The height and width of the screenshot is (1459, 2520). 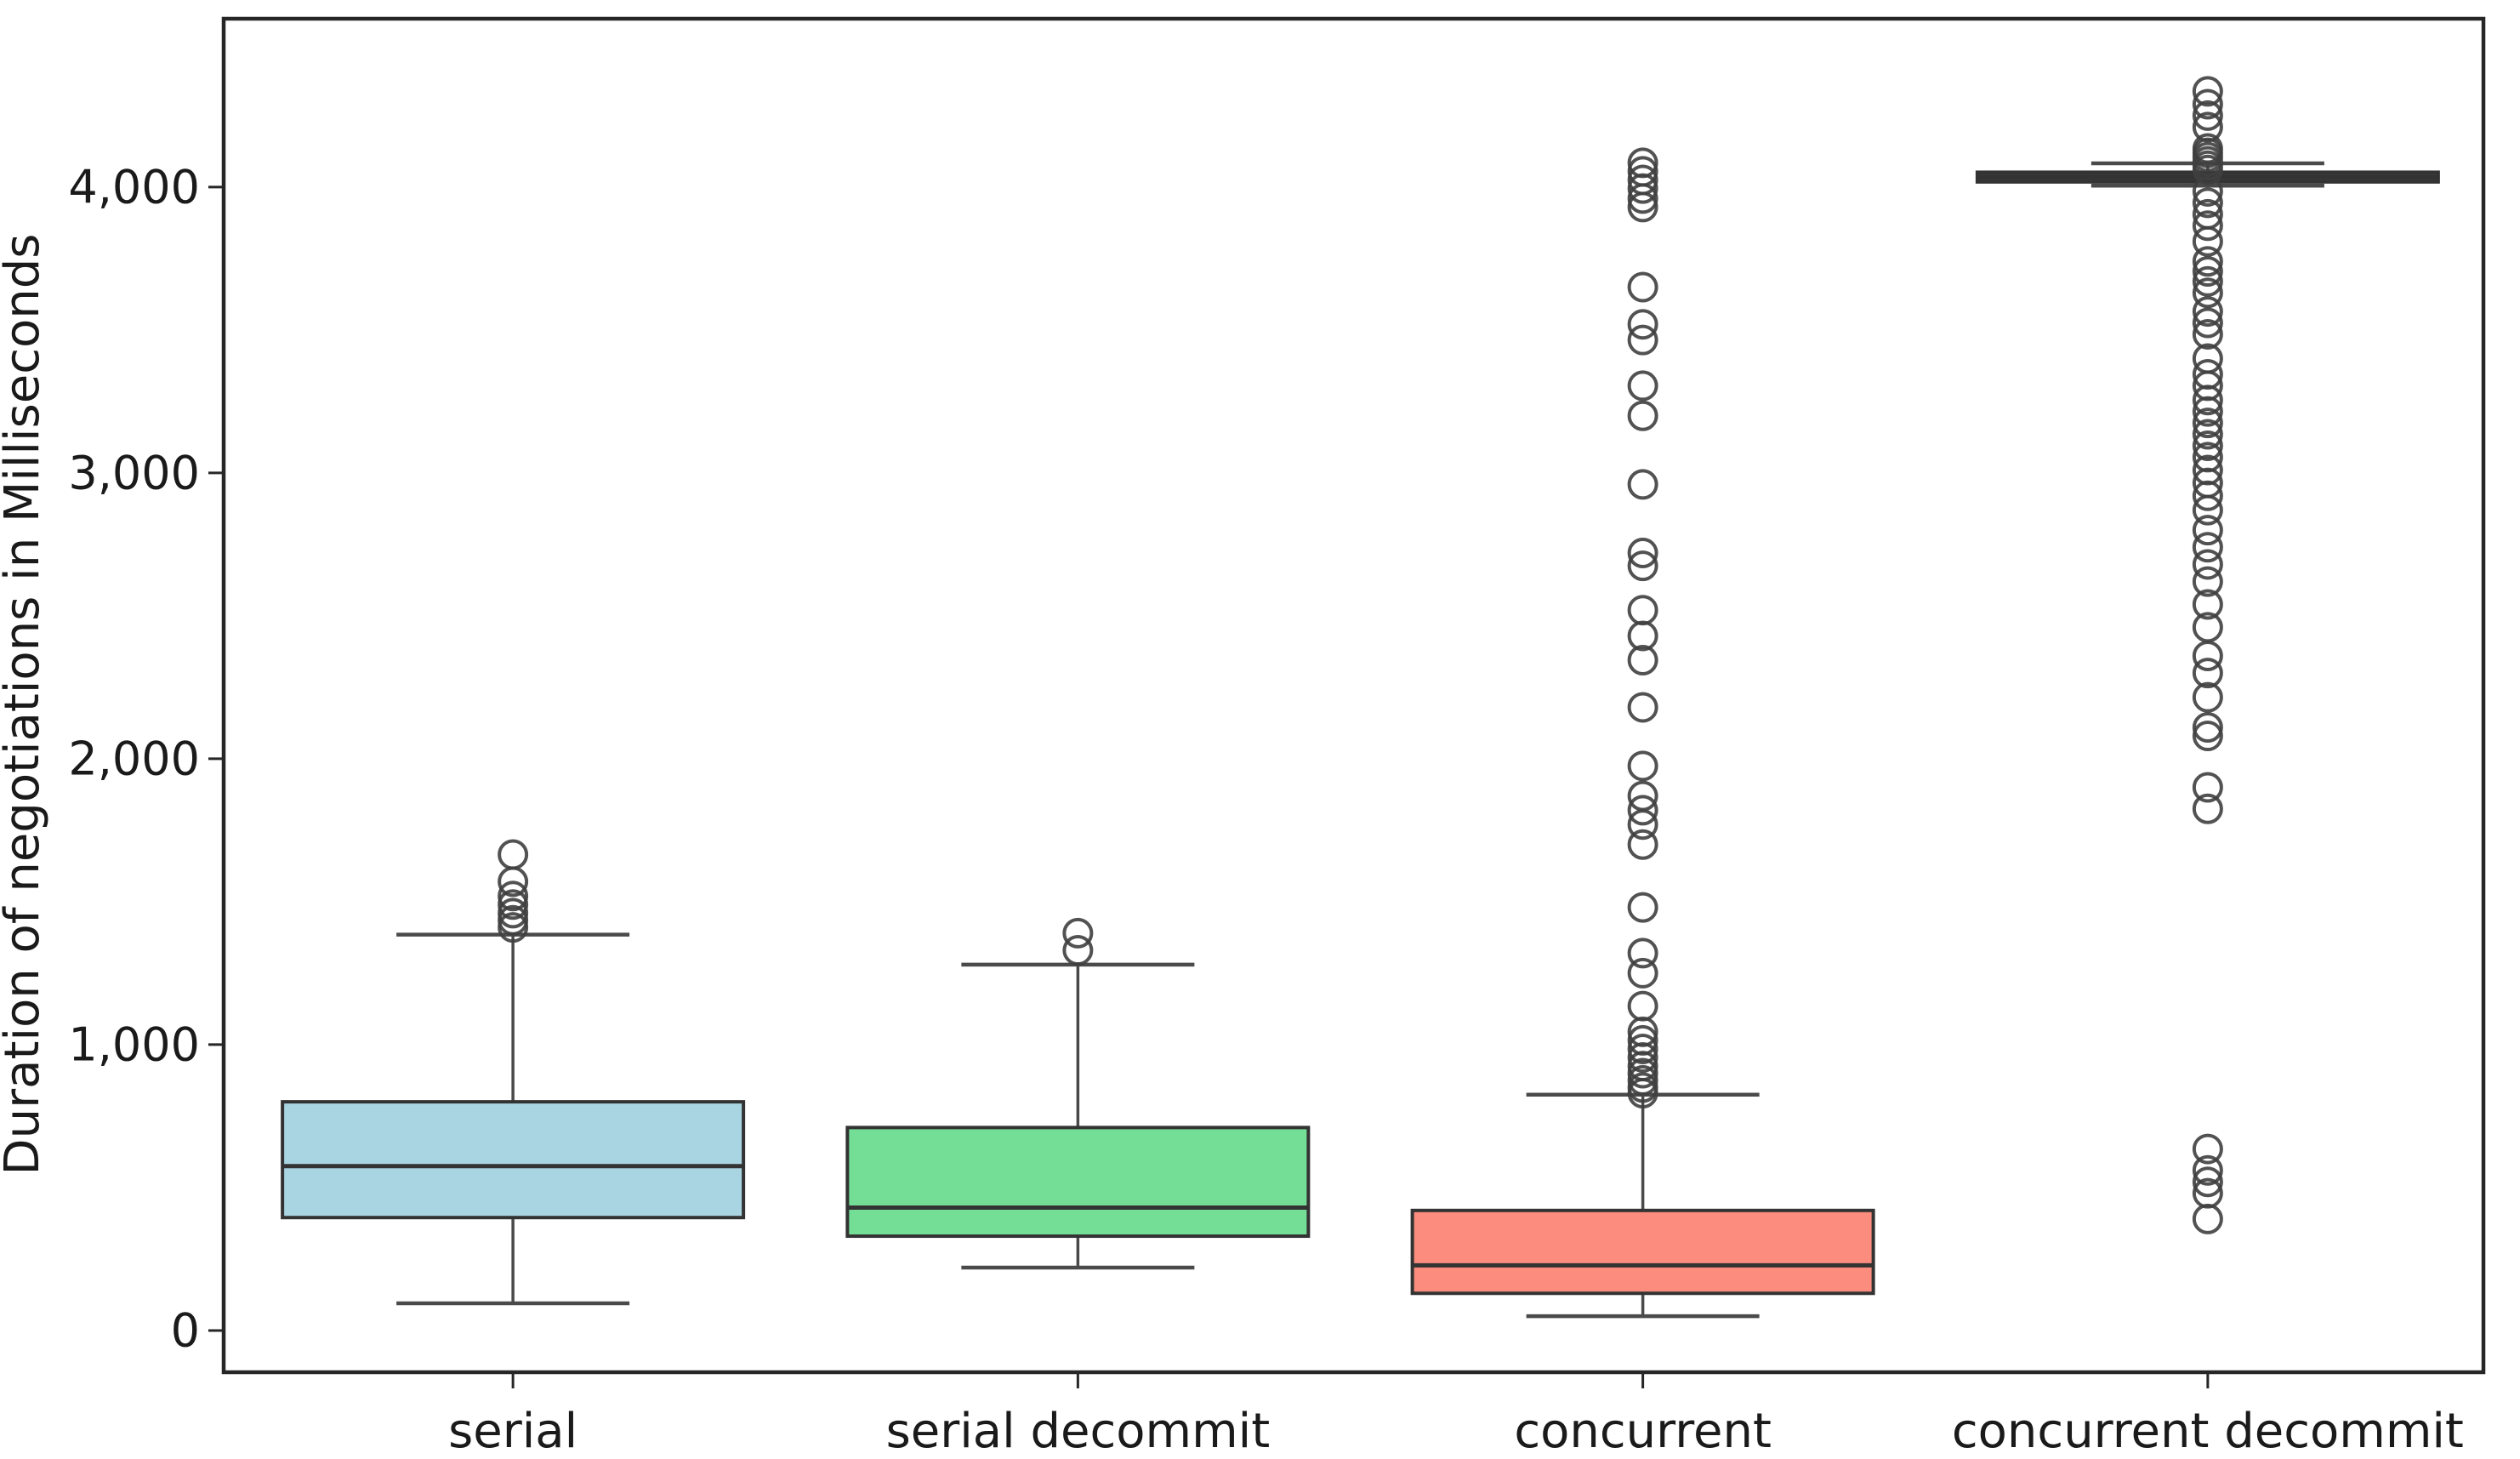 I want to click on x-tick-label: concurrent, so click(x=1643, y=1431).